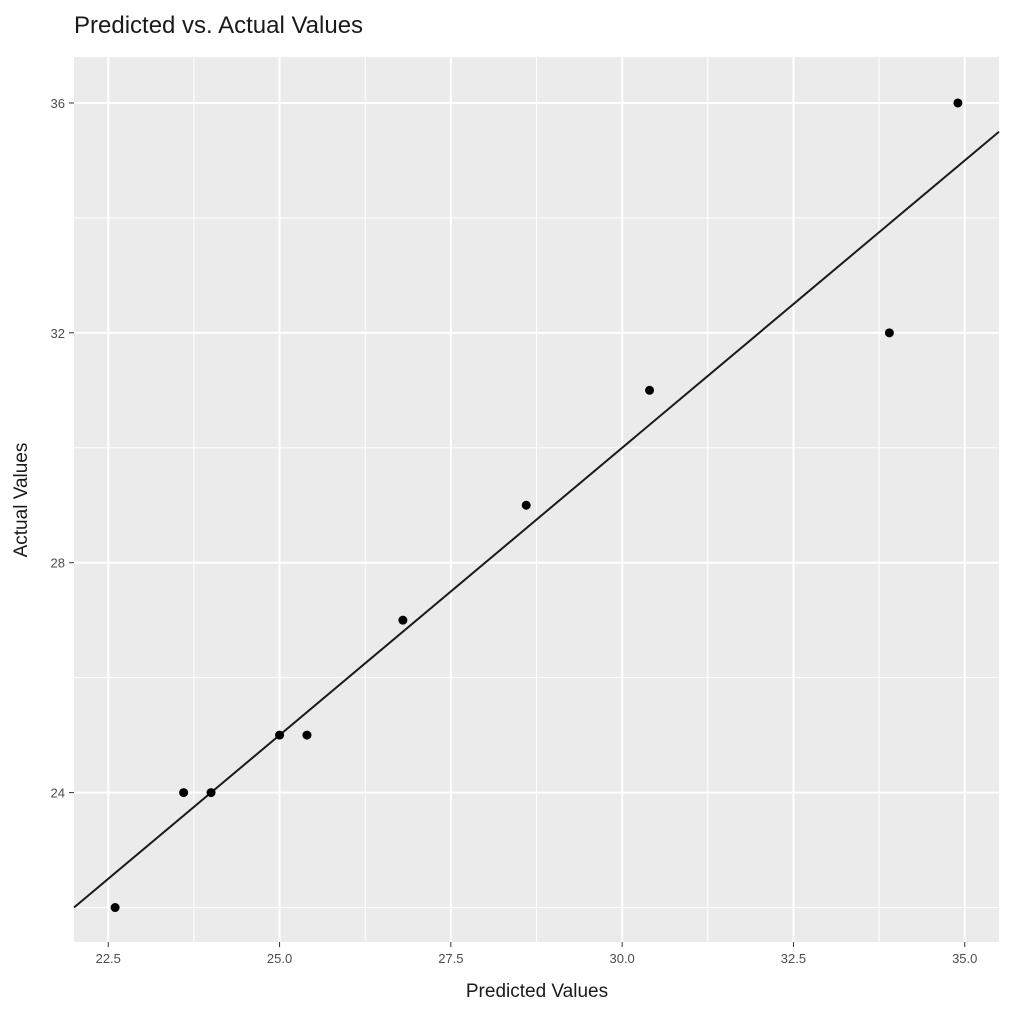  I want to click on x-tick-label: 35.0, so click(964, 958).